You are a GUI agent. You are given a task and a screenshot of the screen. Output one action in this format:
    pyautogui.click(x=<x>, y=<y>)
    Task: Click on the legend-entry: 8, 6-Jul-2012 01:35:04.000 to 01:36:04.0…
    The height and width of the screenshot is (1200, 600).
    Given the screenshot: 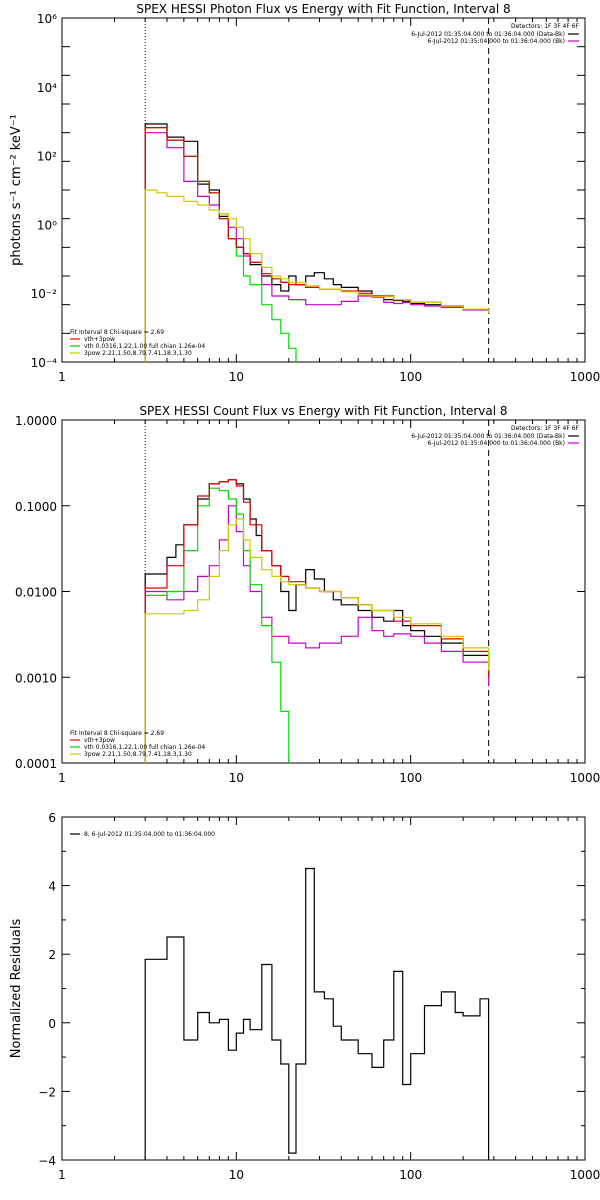 What is the action you would take?
    pyautogui.click(x=149, y=834)
    